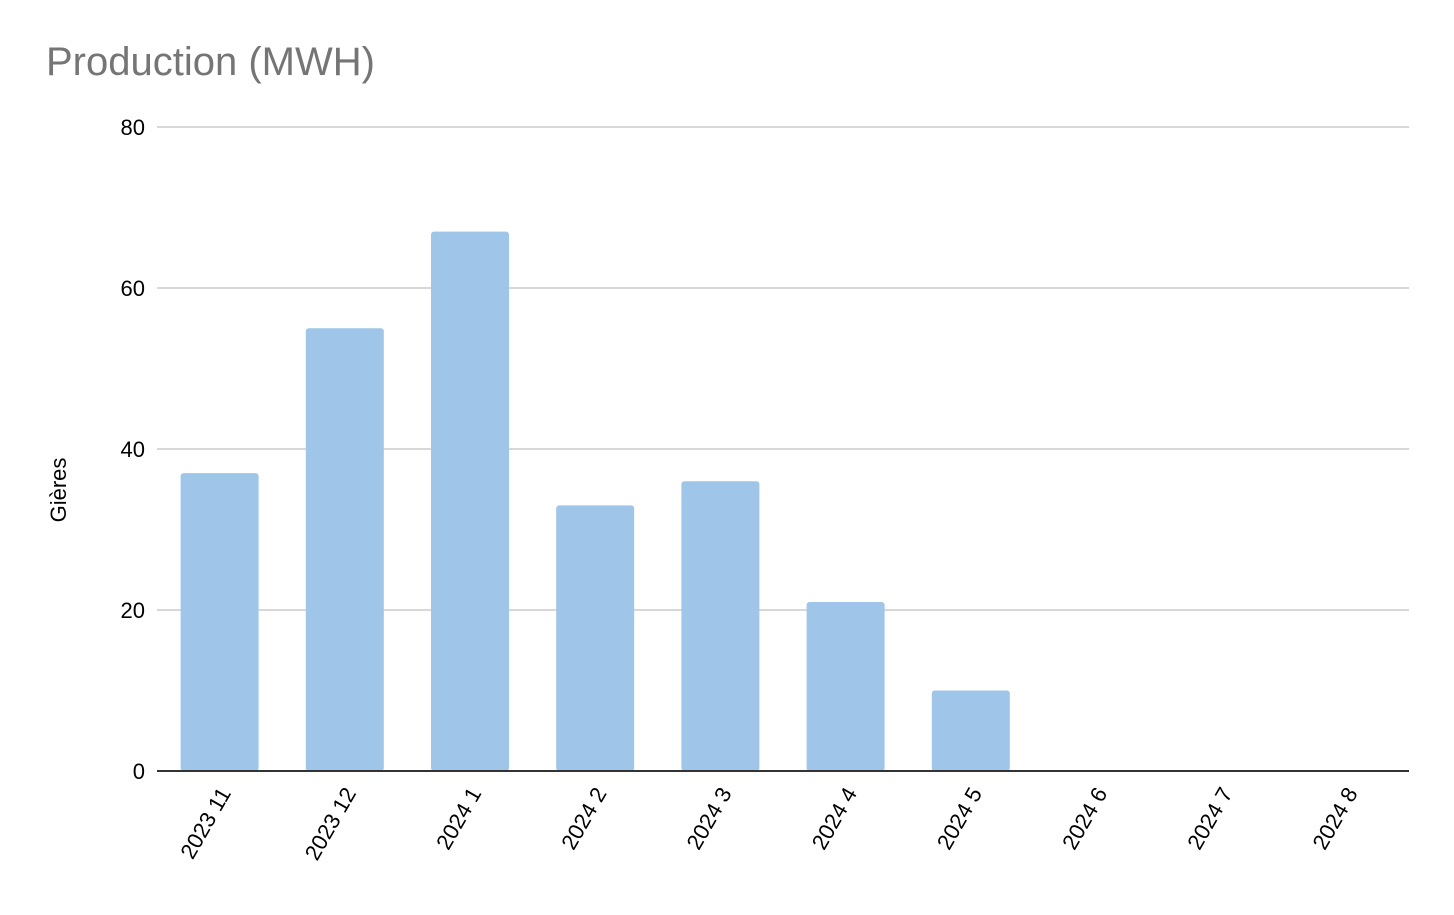 The height and width of the screenshot is (915, 1454). What do you see at coordinates (139, 771) in the screenshot?
I see `y-tick-label: 0` at bounding box center [139, 771].